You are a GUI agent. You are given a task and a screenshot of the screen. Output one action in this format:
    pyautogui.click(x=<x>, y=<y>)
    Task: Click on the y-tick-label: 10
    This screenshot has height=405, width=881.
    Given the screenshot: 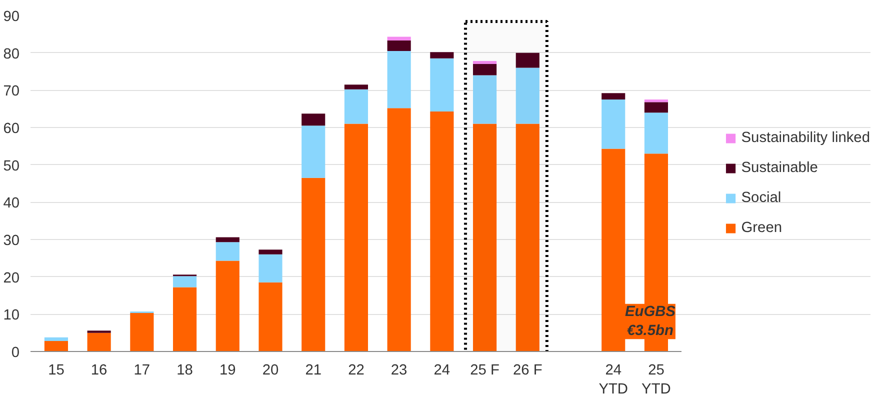 What is the action you would take?
    pyautogui.click(x=11, y=316)
    